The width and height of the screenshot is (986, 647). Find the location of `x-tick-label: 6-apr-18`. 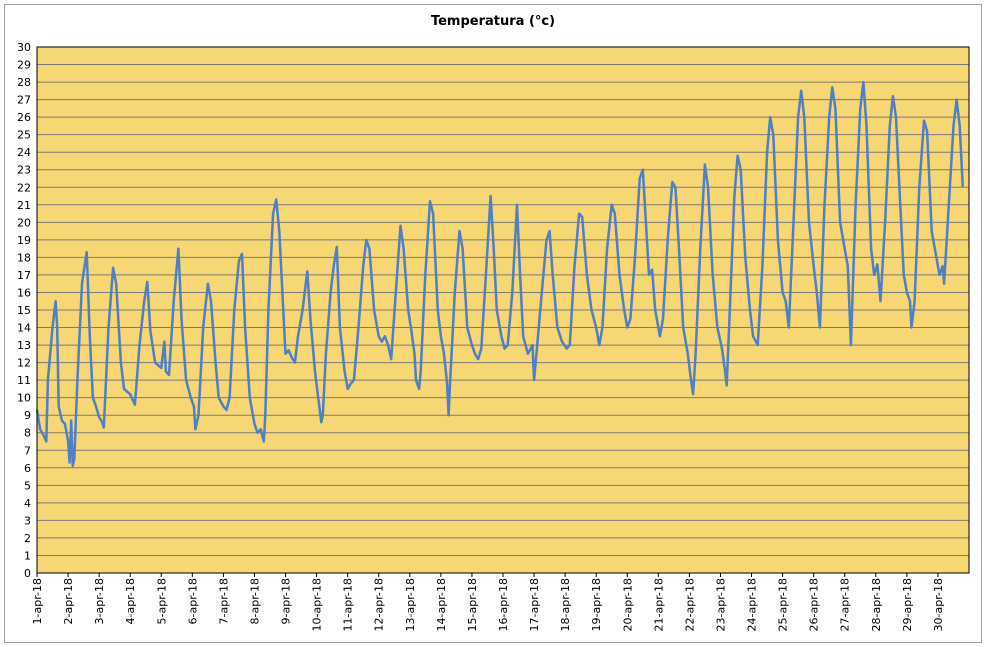

x-tick-label: 6-apr-18 is located at coordinates (192, 601).